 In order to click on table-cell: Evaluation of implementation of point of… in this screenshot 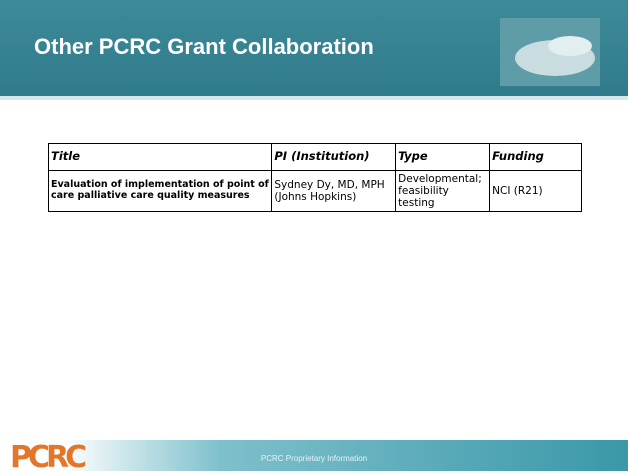, I will do `click(160, 191)`.